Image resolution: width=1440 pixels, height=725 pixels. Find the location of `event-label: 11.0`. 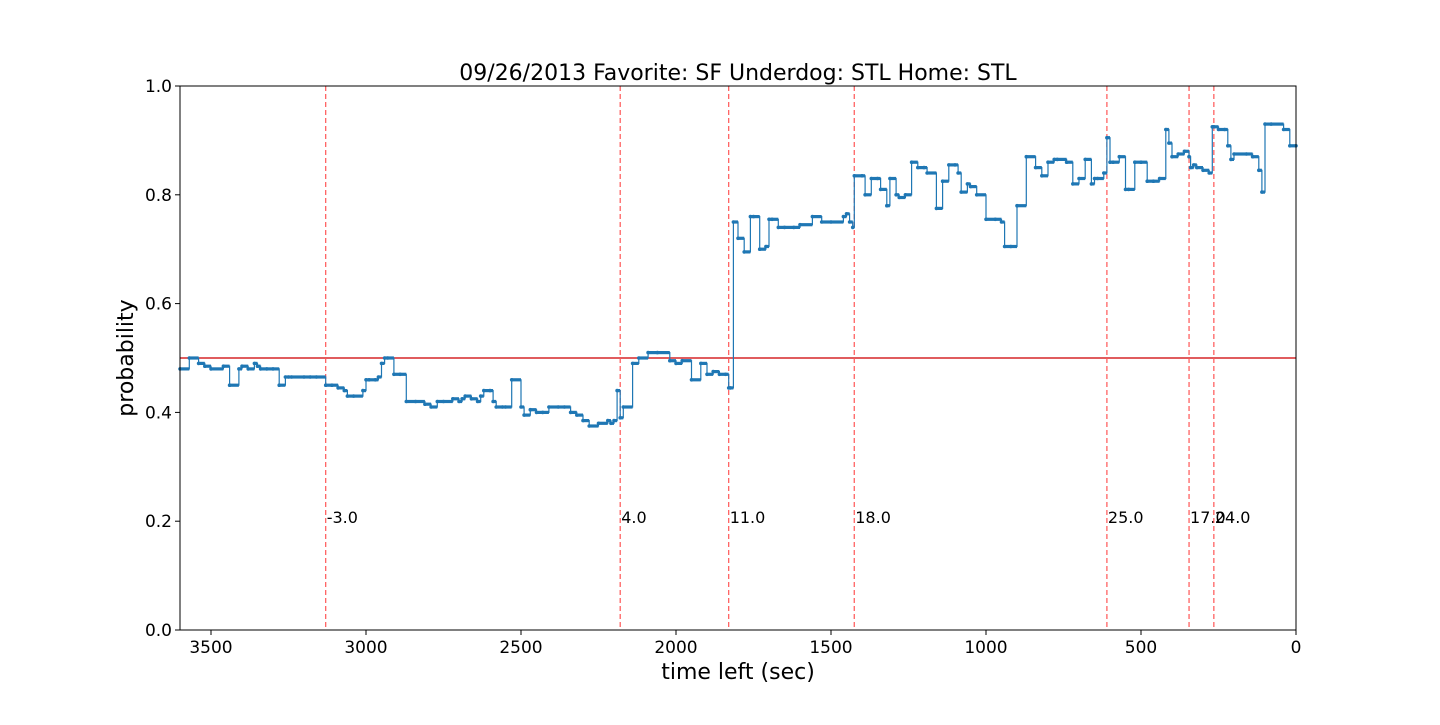

event-label: 11.0 is located at coordinates (748, 517).